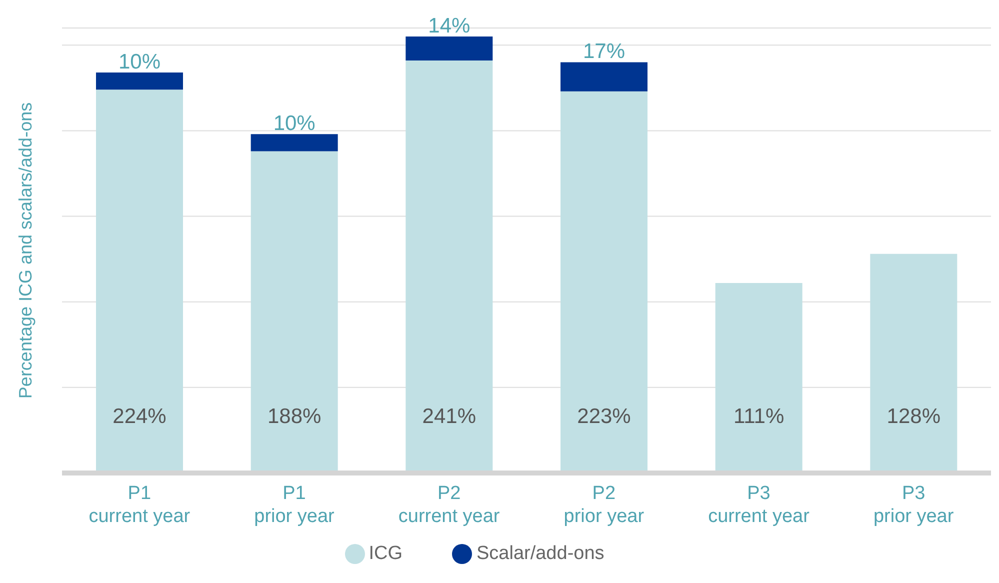  I want to click on x-tick-label: P1 prior year, so click(295, 505).